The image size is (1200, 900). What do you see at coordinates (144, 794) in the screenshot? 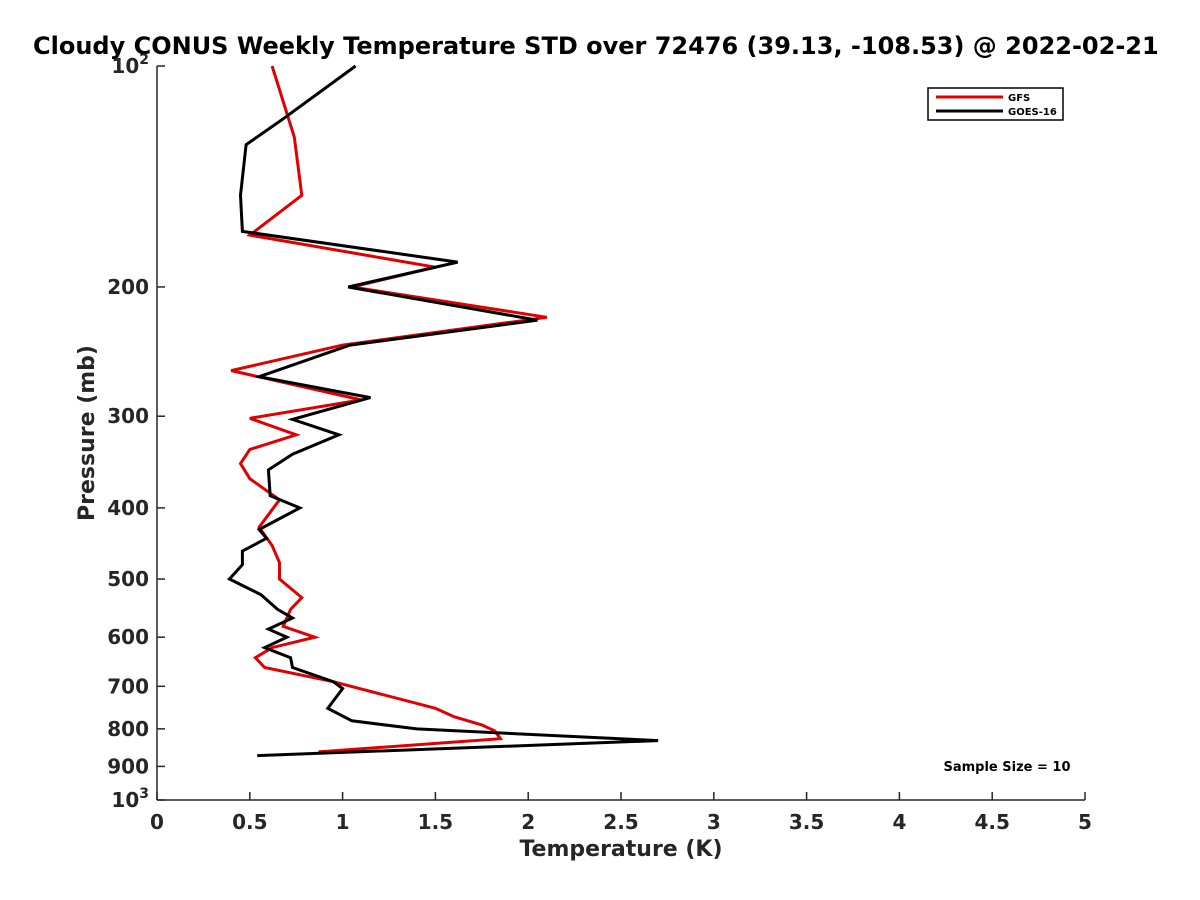
I see `y-tick-exponent: 3` at bounding box center [144, 794].